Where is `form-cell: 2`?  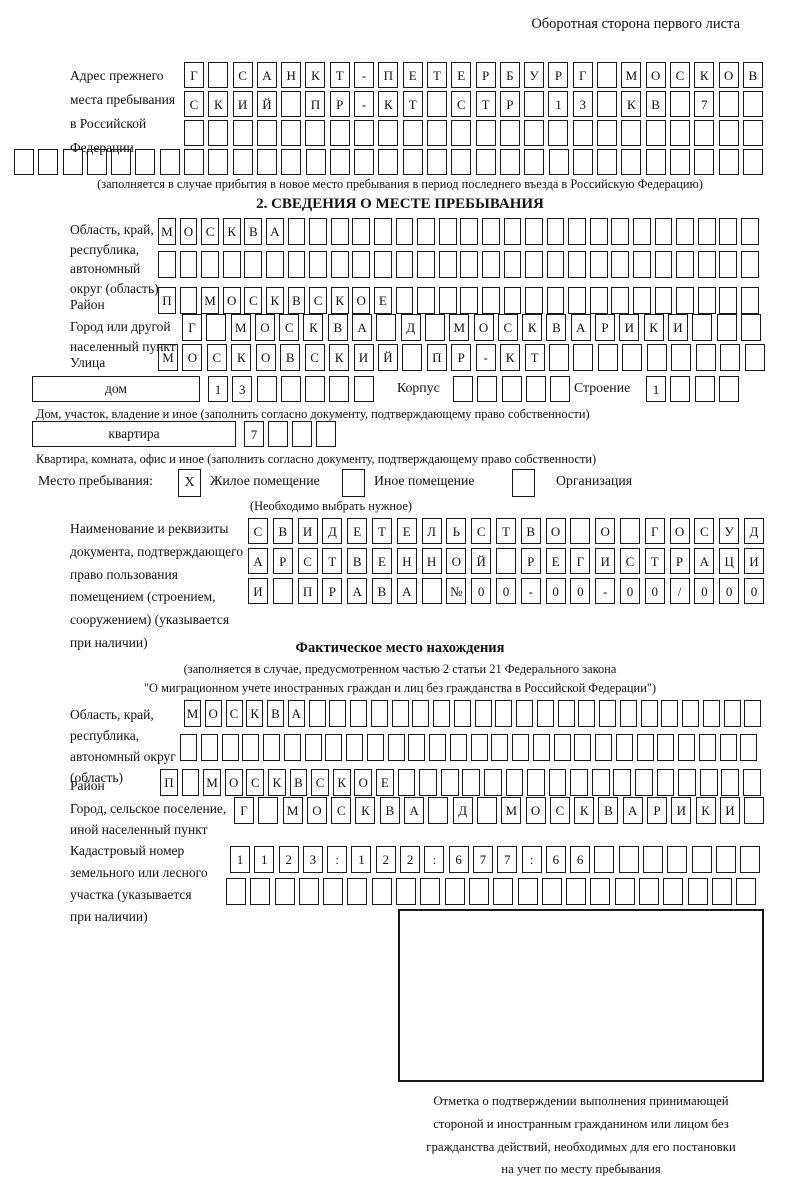
form-cell: 2 is located at coordinates (410, 859).